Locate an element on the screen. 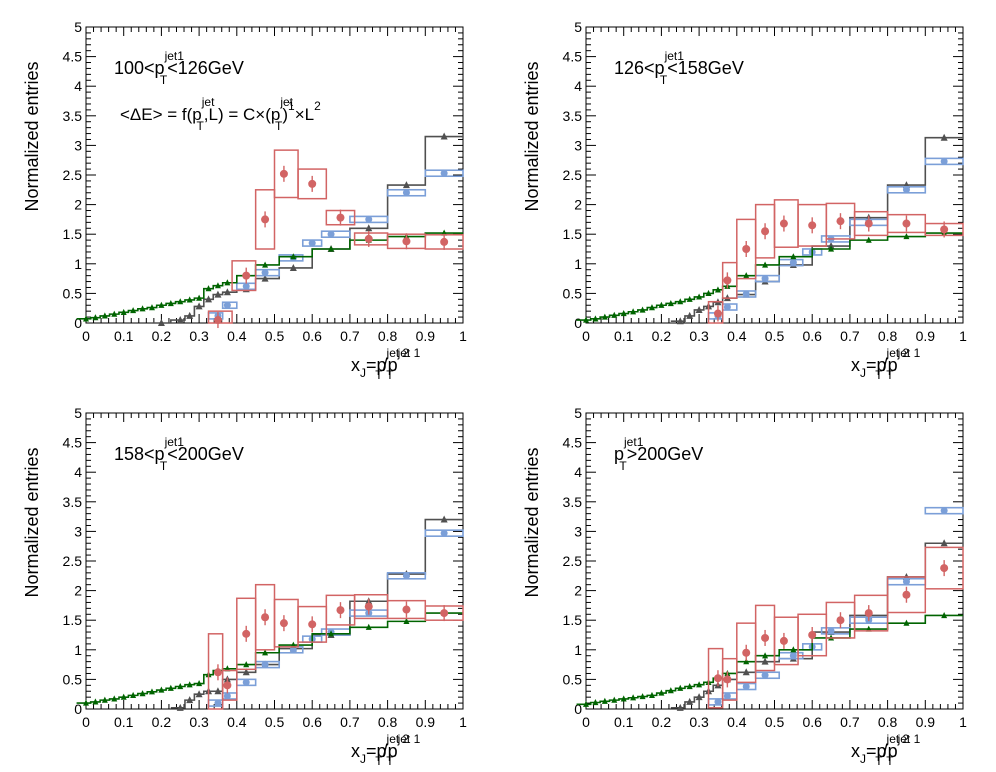 The height and width of the screenshot is (772, 996). x-tick-label: 1 is located at coordinates (963, 336).